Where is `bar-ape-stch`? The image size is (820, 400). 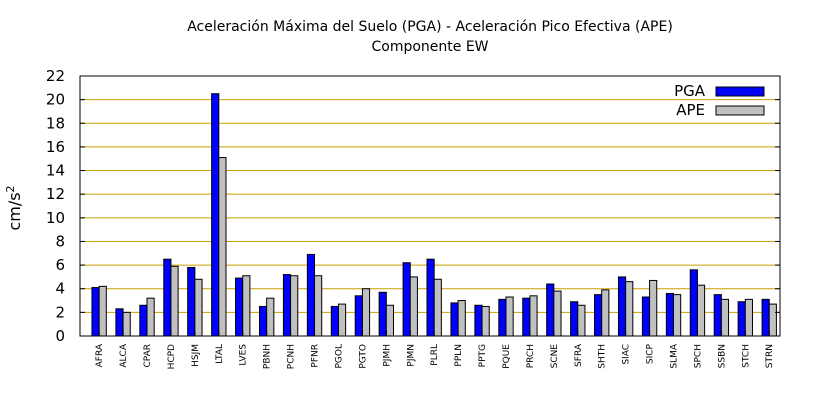 bar-ape-stch is located at coordinates (748, 317).